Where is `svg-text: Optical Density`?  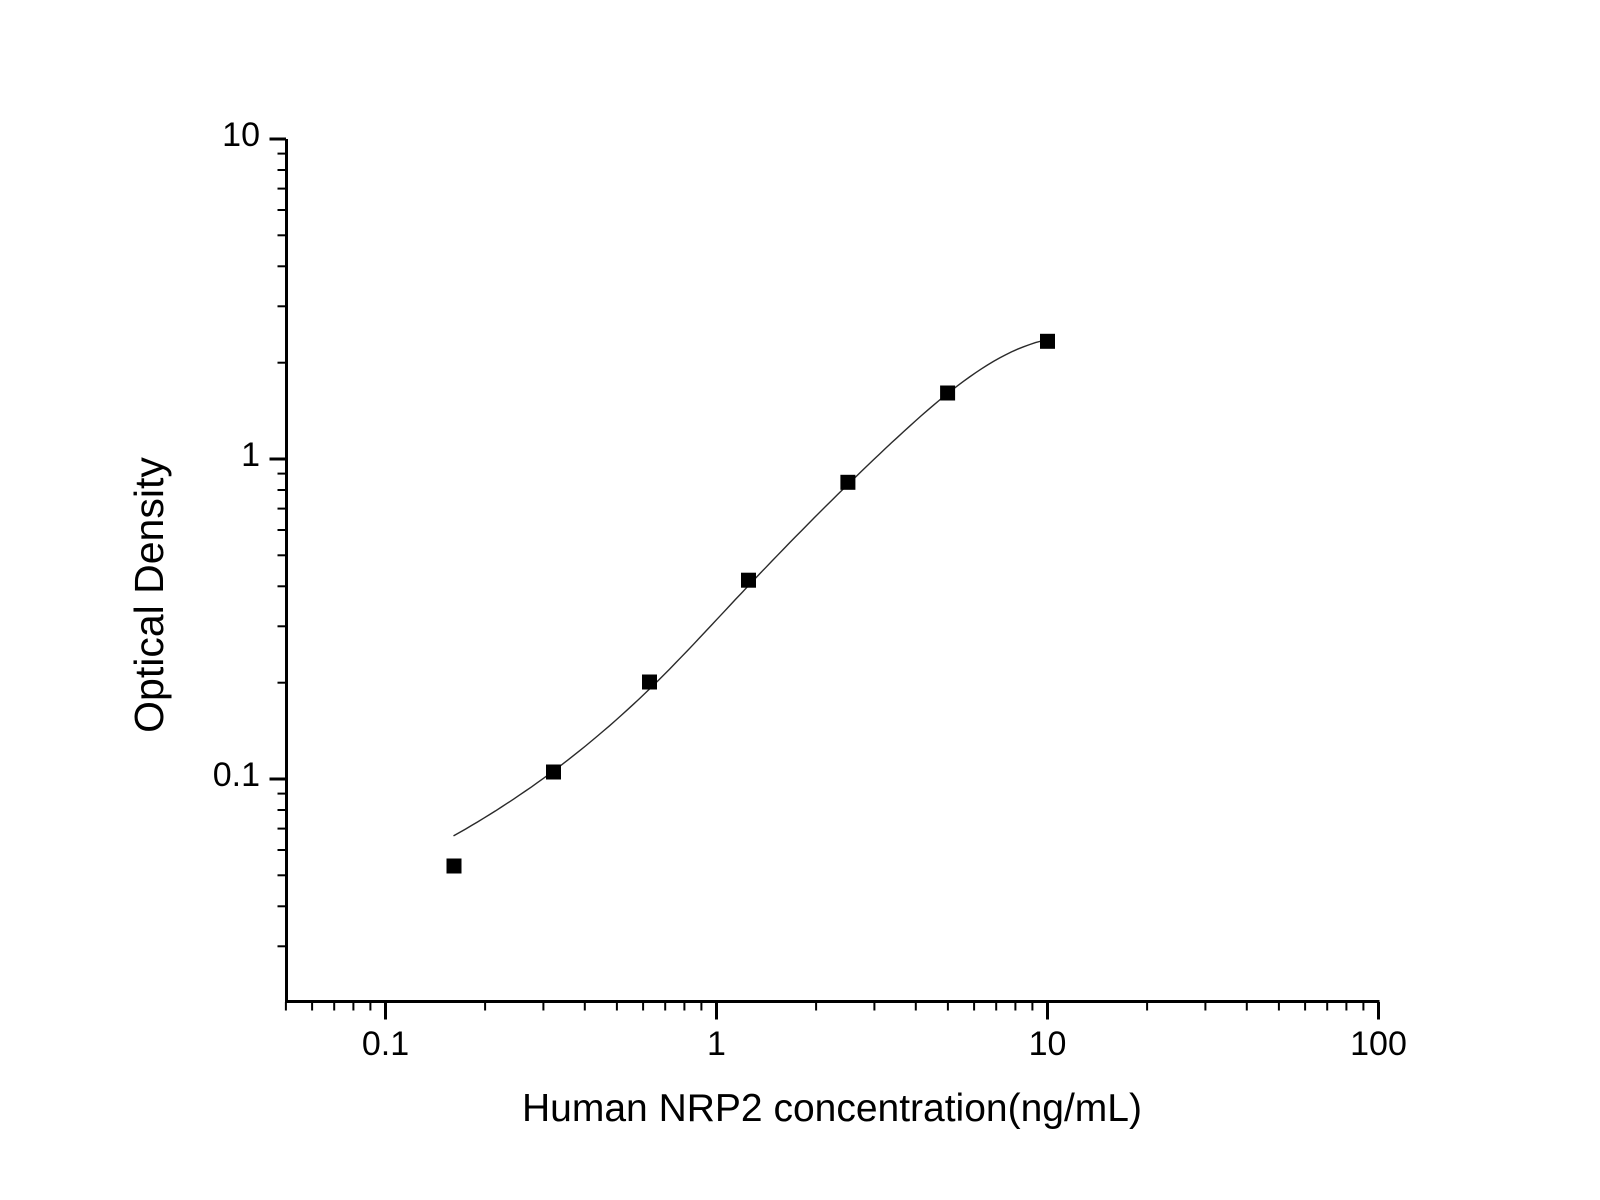
svg-text: Optical Density is located at coordinates (149, 595).